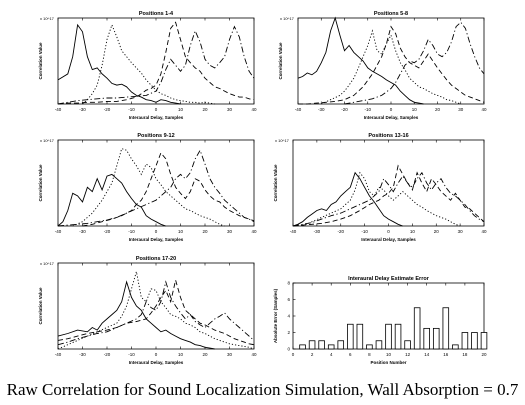 Image resolution: width=525 pixels, height=405 pixels. Describe the element at coordinates (446, 354) in the screenshot. I see `x-tick-label: 16` at that location.